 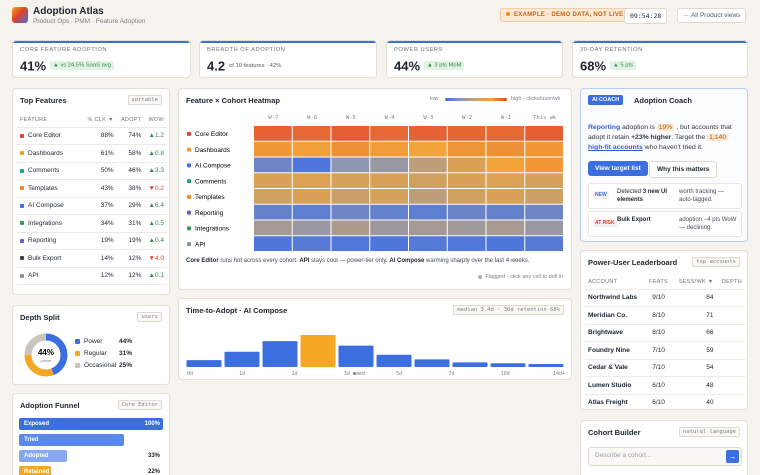 What do you see at coordinates (64, 50) in the screenshot?
I see `kpi-label: CORE FEATURE ADOPTION` at bounding box center [64, 50].